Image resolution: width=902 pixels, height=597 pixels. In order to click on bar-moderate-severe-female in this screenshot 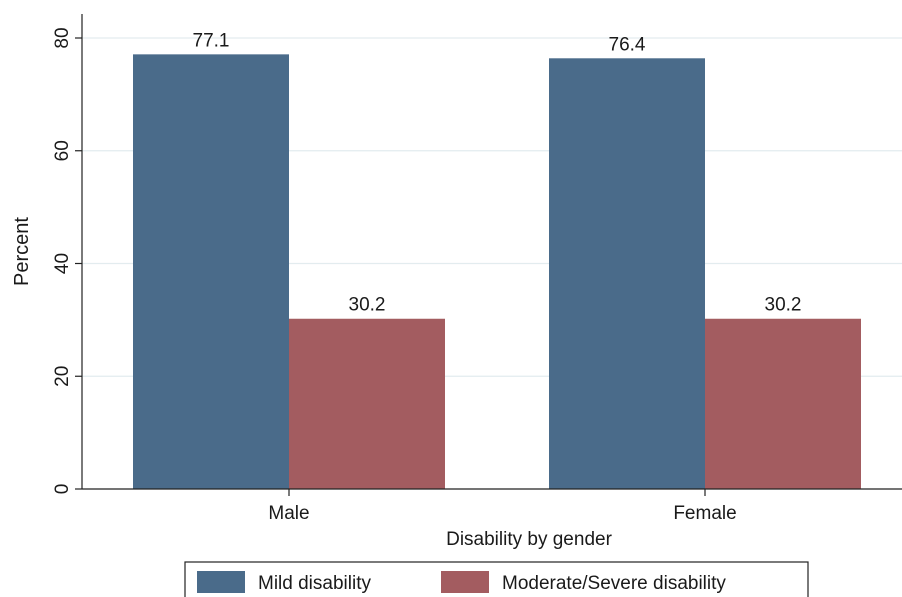, I will do `click(783, 403)`.